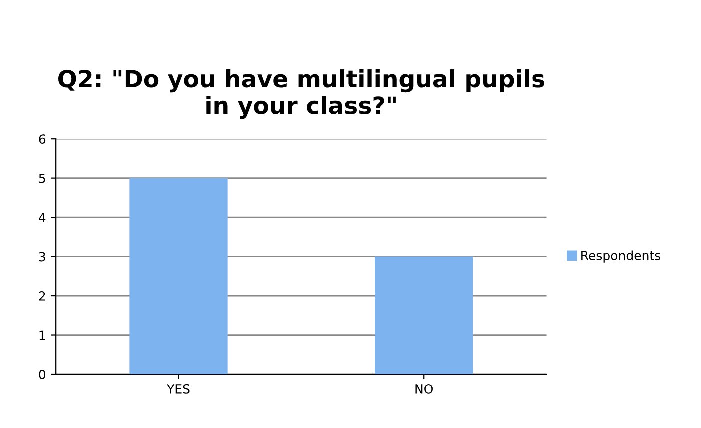  I want to click on y-tick-label: 3, so click(42, 257).